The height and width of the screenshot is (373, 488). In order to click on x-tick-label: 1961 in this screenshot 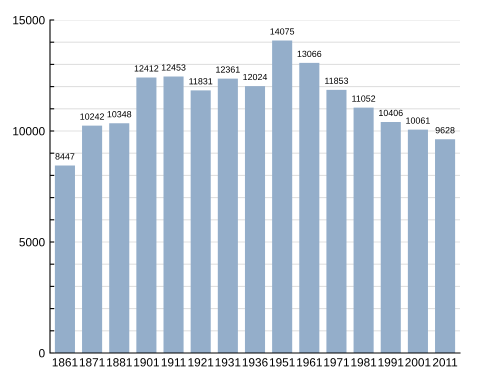, I will do `click(309, 362)`.